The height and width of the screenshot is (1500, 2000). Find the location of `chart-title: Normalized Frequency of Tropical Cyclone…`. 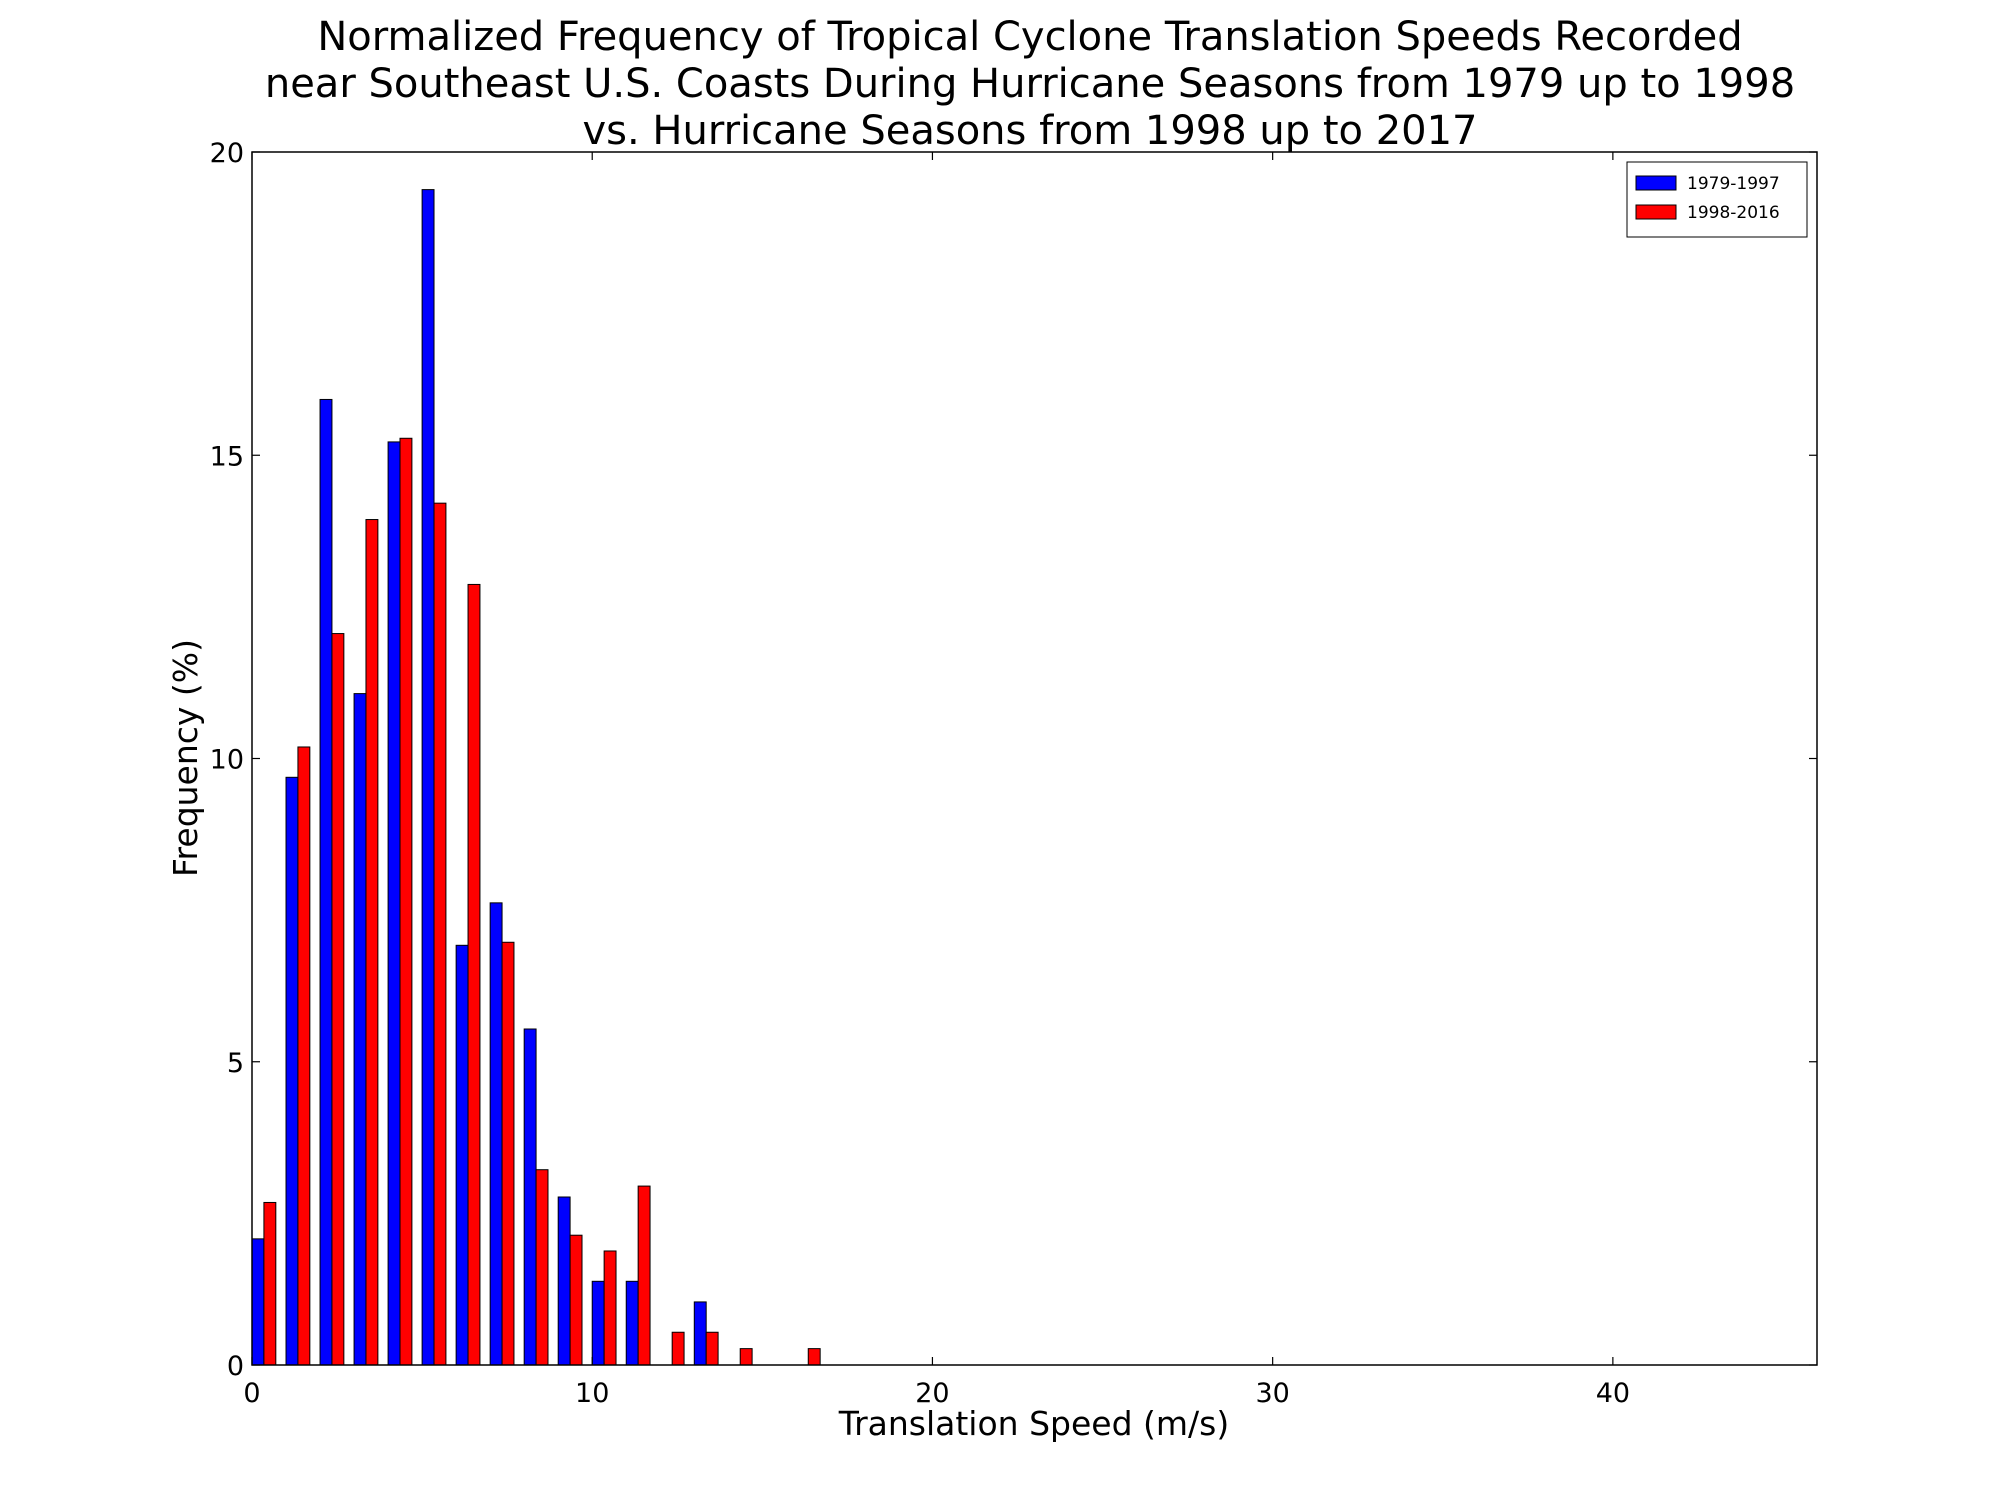

chart-title: Normalized Frequency of Tropical Cyclone… is located at coordinates (1030, 84).